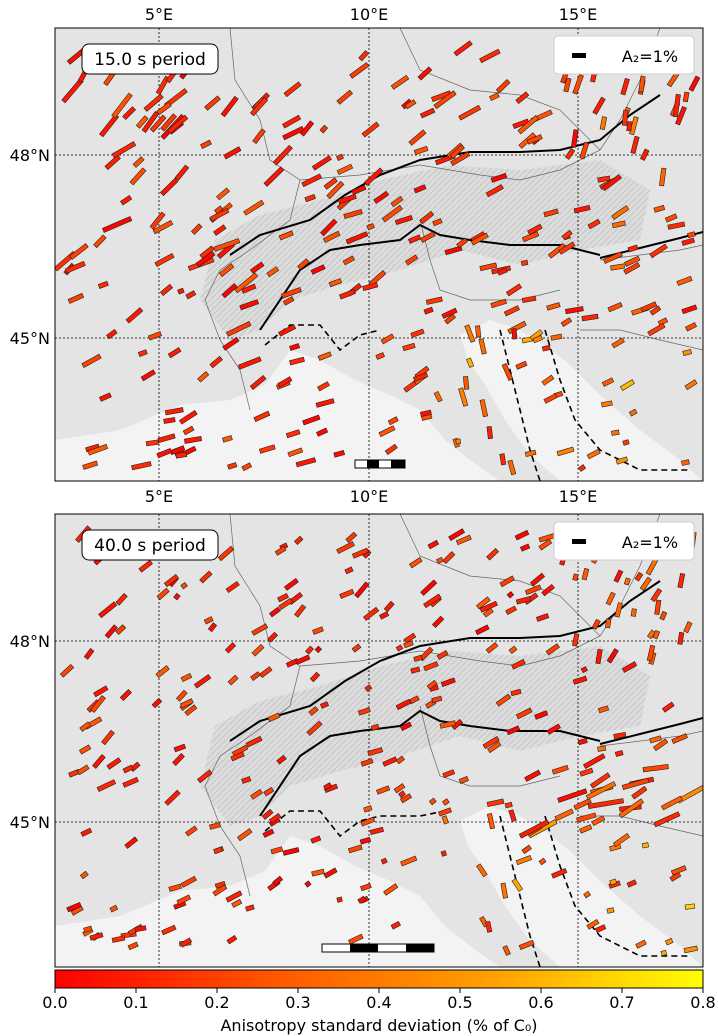 The image size is (718, 1036). I want to click on lon-tick-15e-bottom: 15°E, so click(578, 496).